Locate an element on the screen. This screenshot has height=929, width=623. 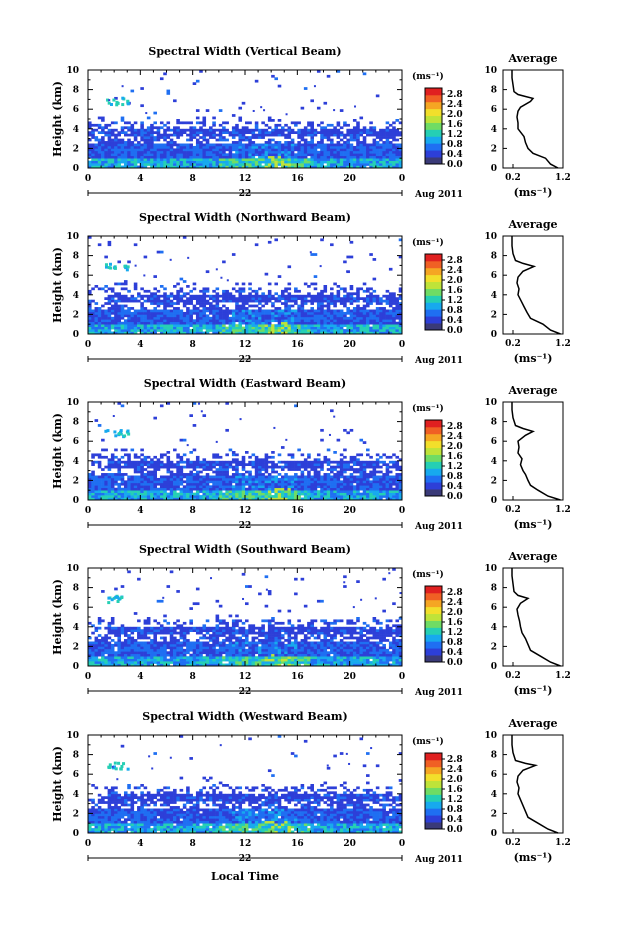
colorbar-swatch is located at coordinates (433, 493).